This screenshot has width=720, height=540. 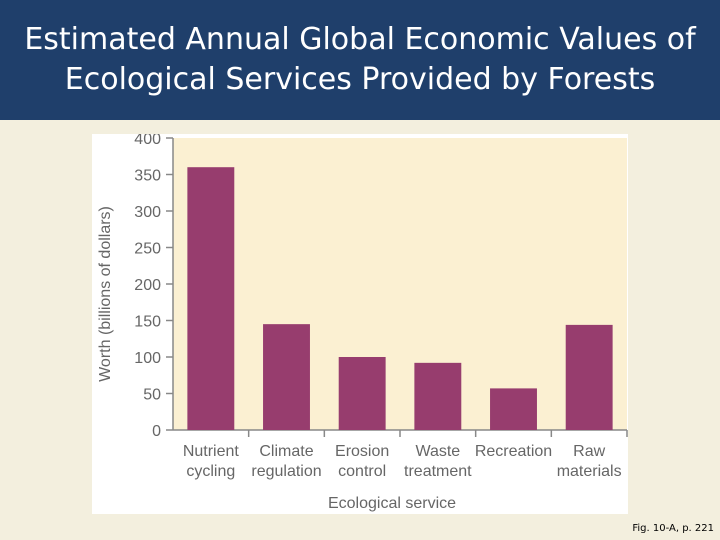 What do you see at coordinates (438, 471) in the screenshot?
I see `x-tick-label: treatment` at bounding box center [438, 471].